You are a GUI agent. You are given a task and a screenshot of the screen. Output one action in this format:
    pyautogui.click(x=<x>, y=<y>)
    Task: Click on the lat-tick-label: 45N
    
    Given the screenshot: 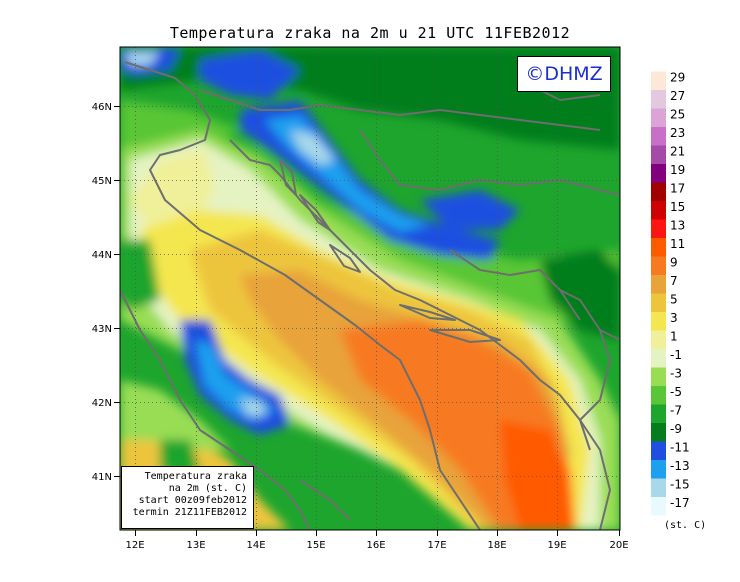 What is the action you would take?
    pyautogui.click(x=102, y=181)
    